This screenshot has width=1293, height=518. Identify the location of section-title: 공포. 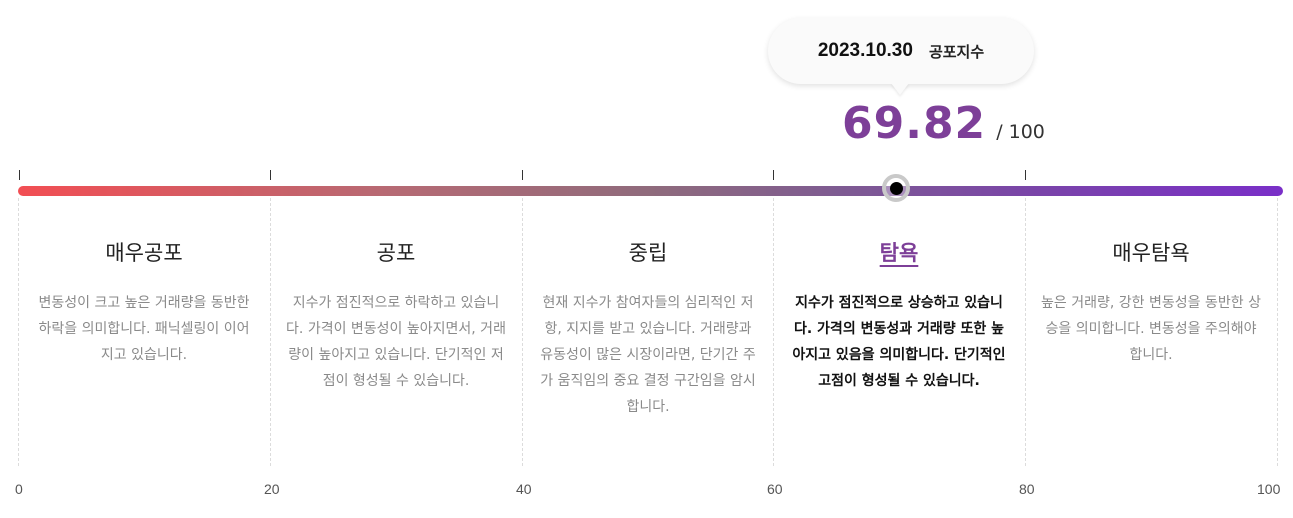
(396, 253).